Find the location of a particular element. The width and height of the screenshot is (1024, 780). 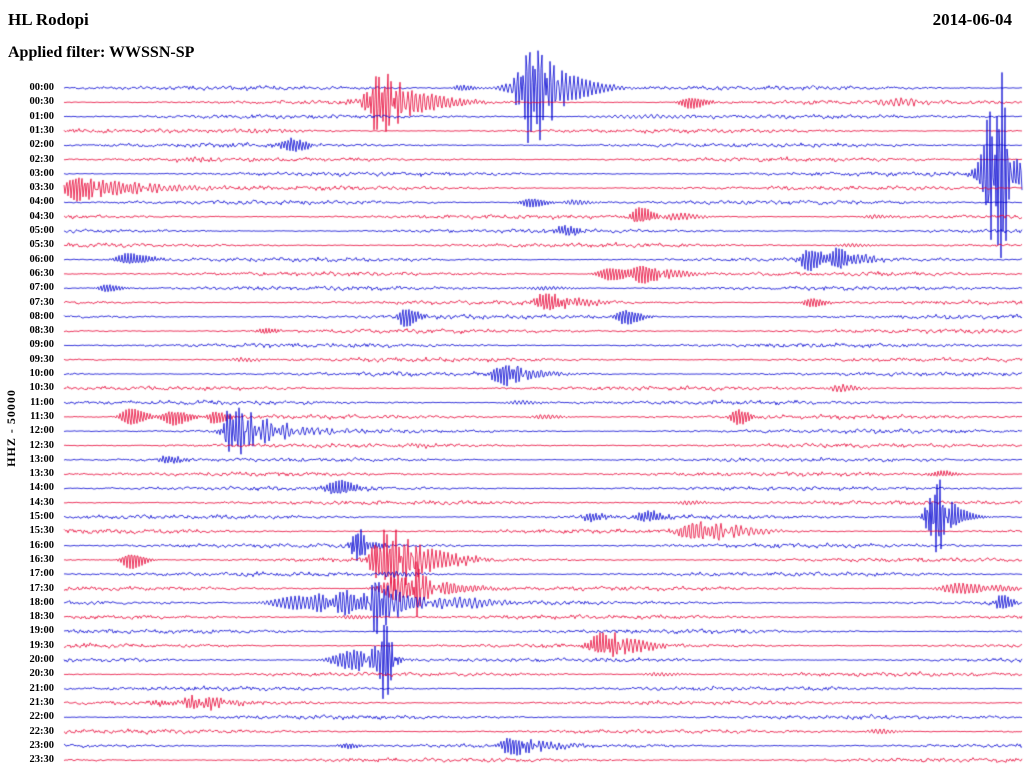

time-label: 05:30 is located at coordinates (42, 245).